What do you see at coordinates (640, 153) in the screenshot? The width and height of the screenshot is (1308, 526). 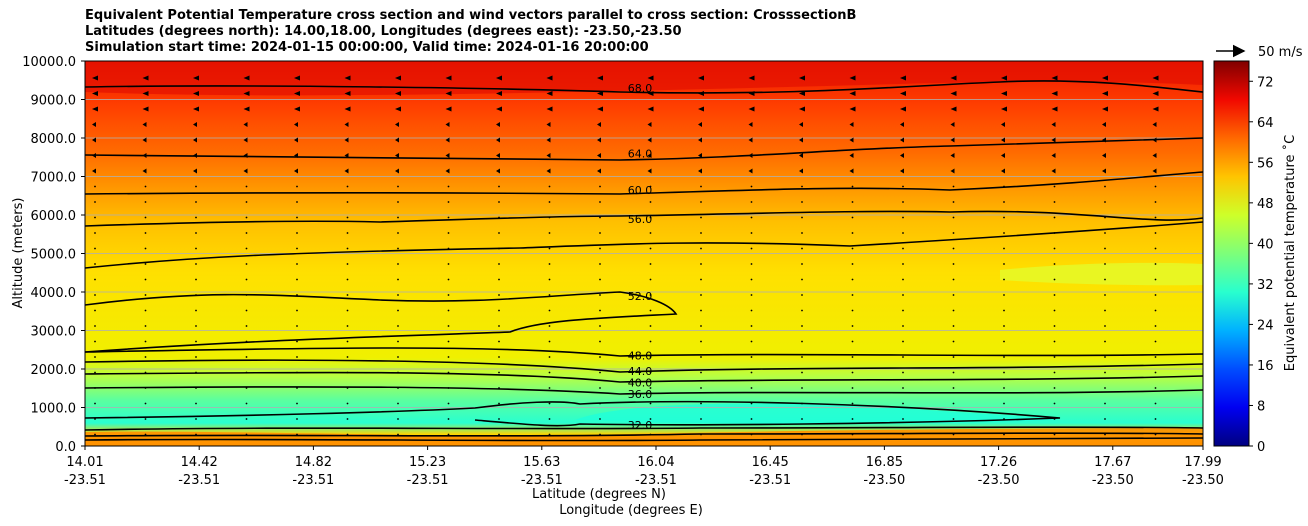 I see `contour-label: 64.0` at bounding box center [640, 153].